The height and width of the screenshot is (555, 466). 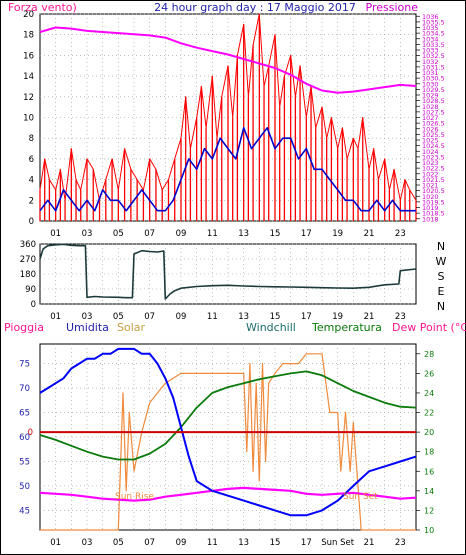 I want to click on sunrise-label: Sun Rise, so click(x=134, y=497).